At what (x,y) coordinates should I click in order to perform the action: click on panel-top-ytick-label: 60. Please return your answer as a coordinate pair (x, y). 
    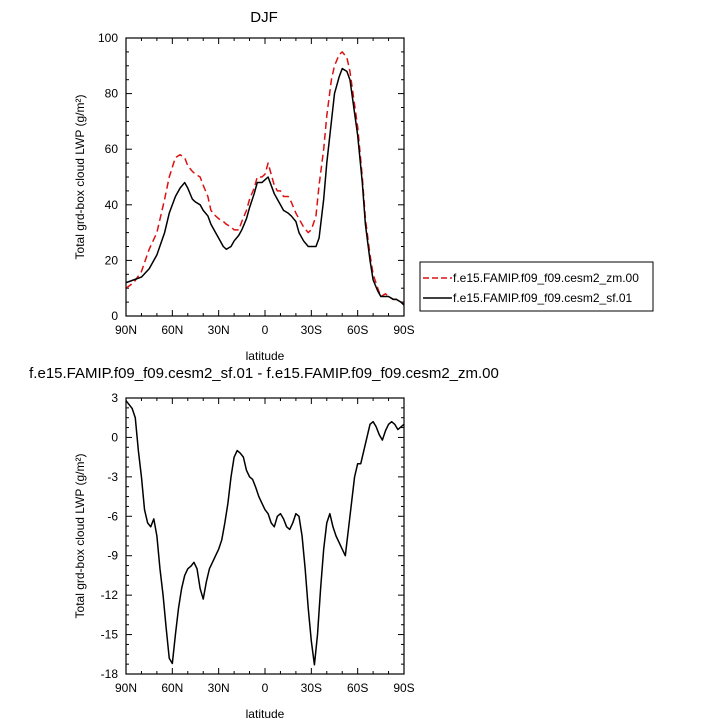
    Looking at the image, I should click on (112, 149).